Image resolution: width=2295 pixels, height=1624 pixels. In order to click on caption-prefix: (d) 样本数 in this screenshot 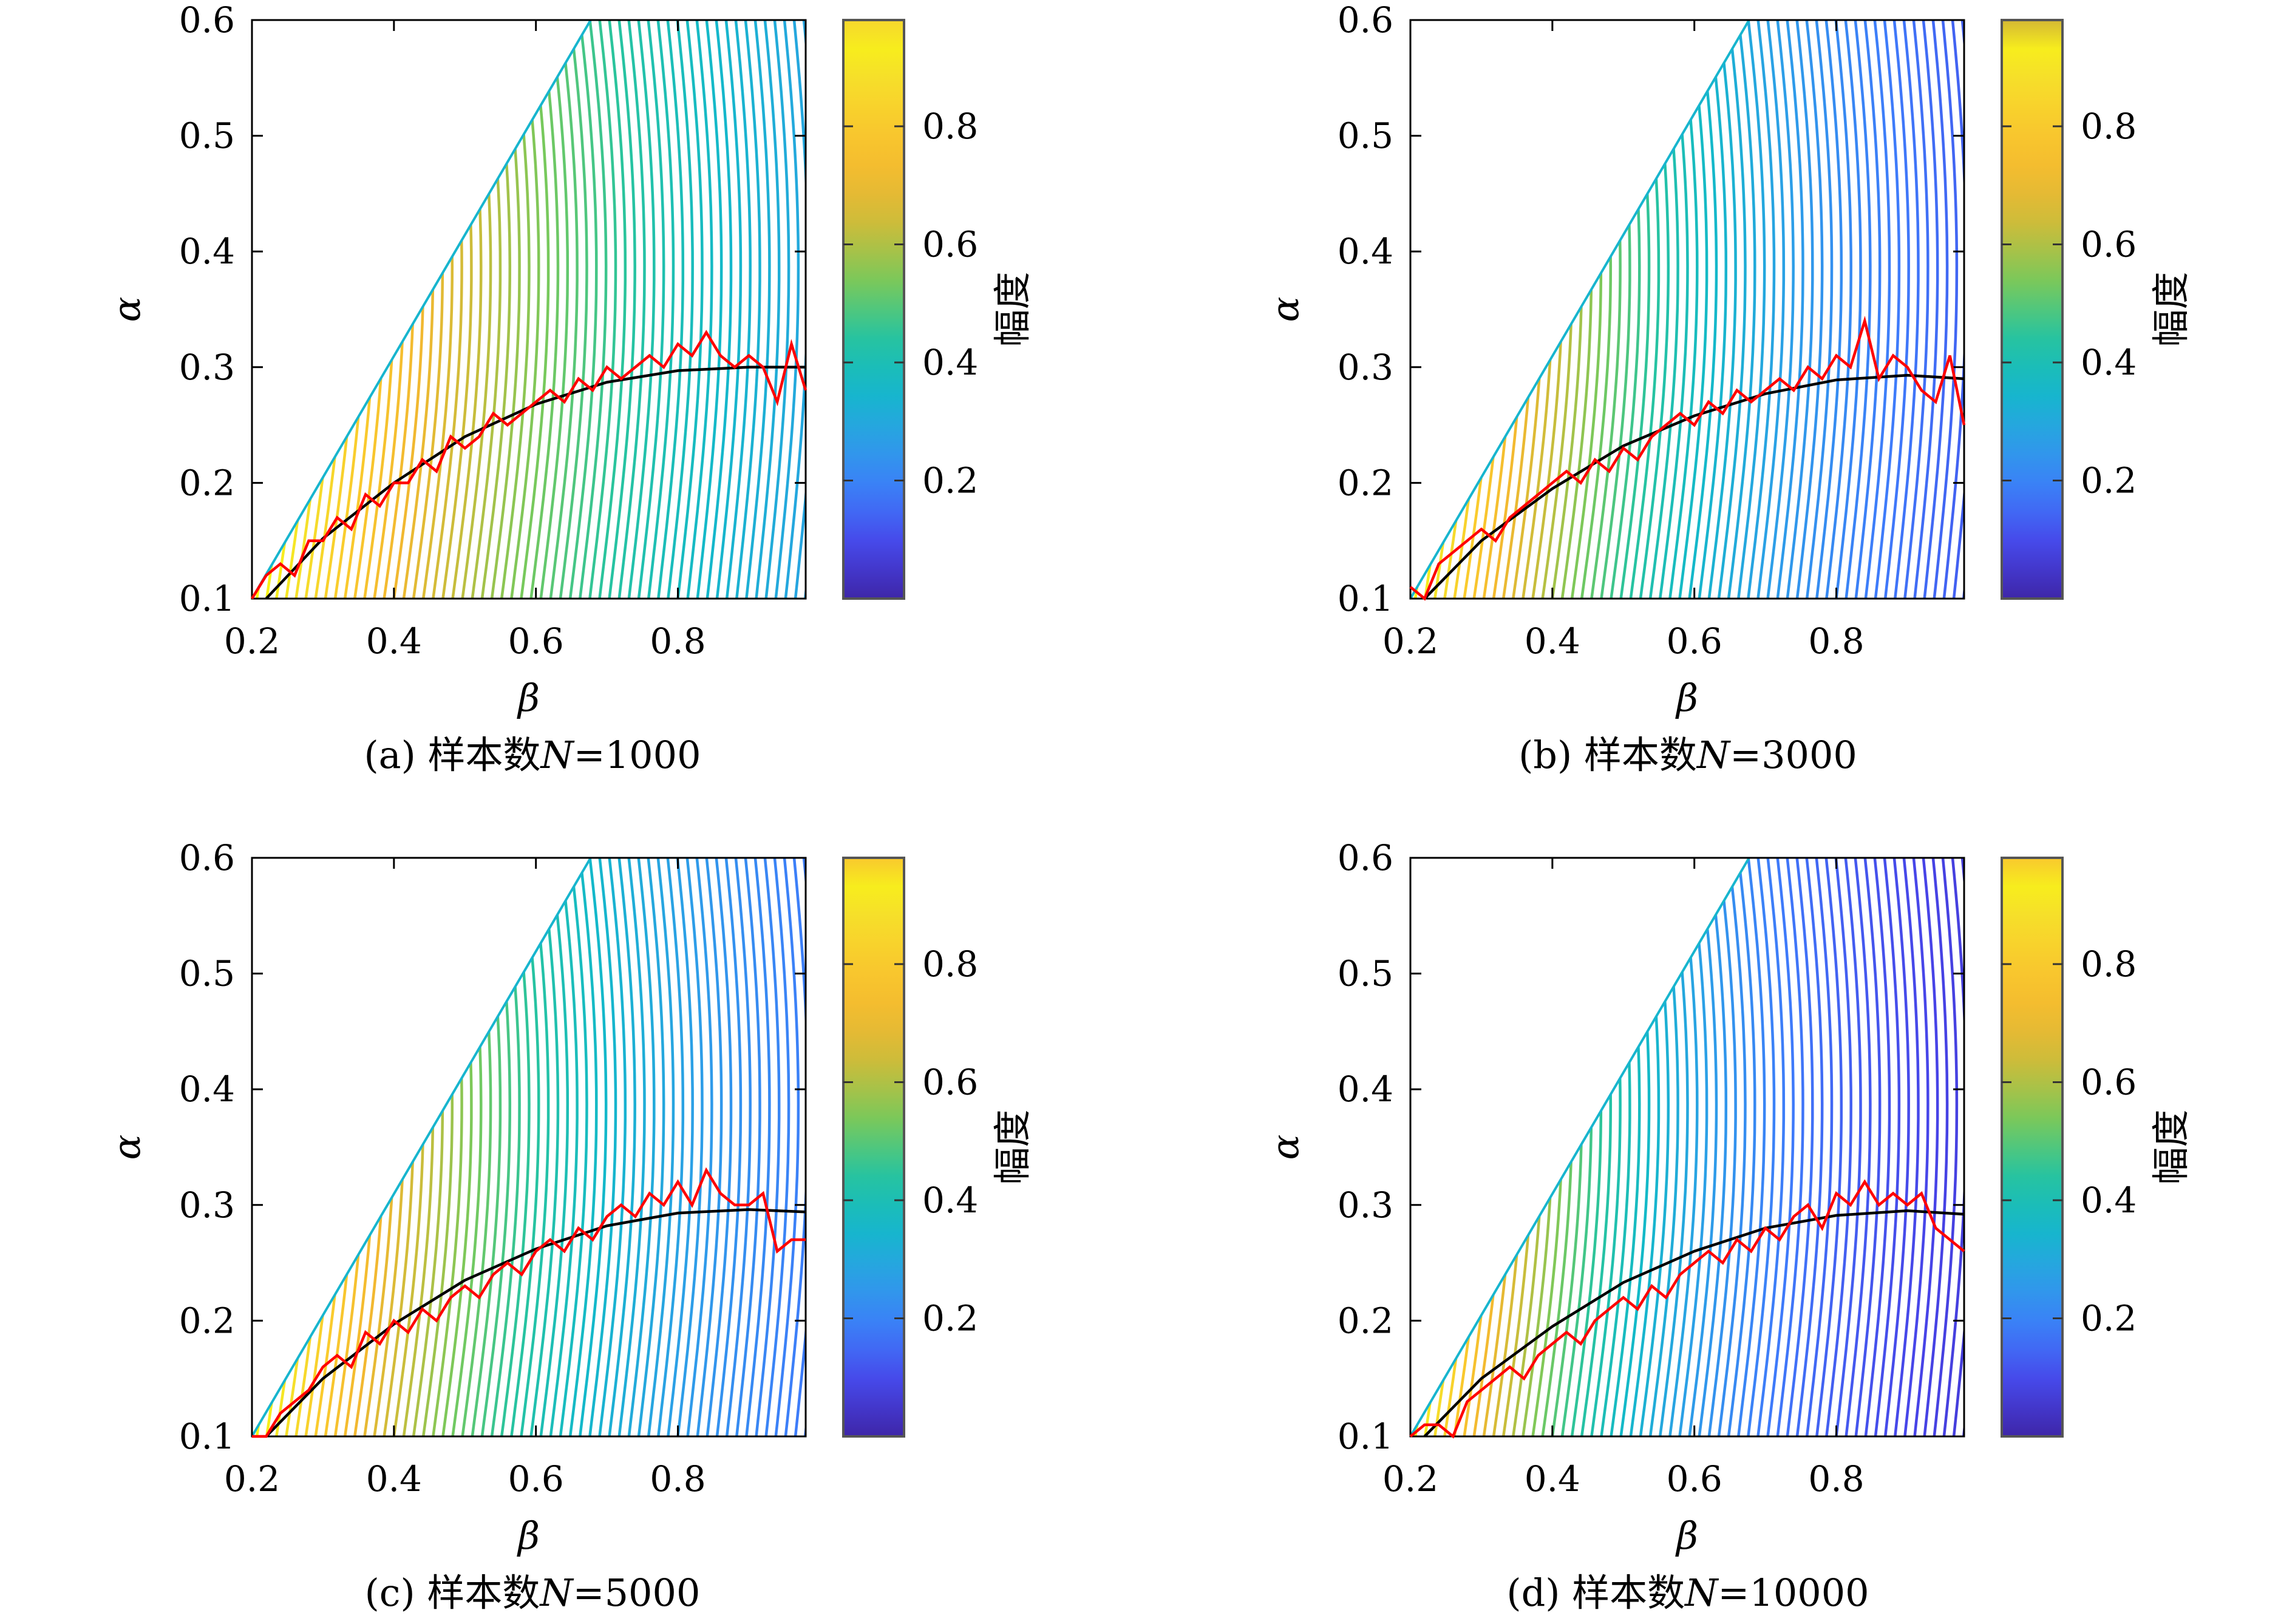, I will do `click(1595, 1593)`.